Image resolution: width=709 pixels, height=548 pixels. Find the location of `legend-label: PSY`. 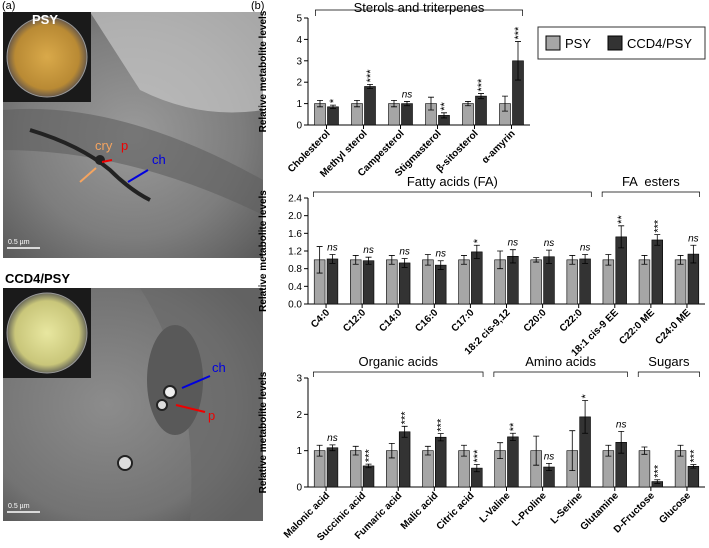

legend-label: PSY is located at coordinates (578, 43).